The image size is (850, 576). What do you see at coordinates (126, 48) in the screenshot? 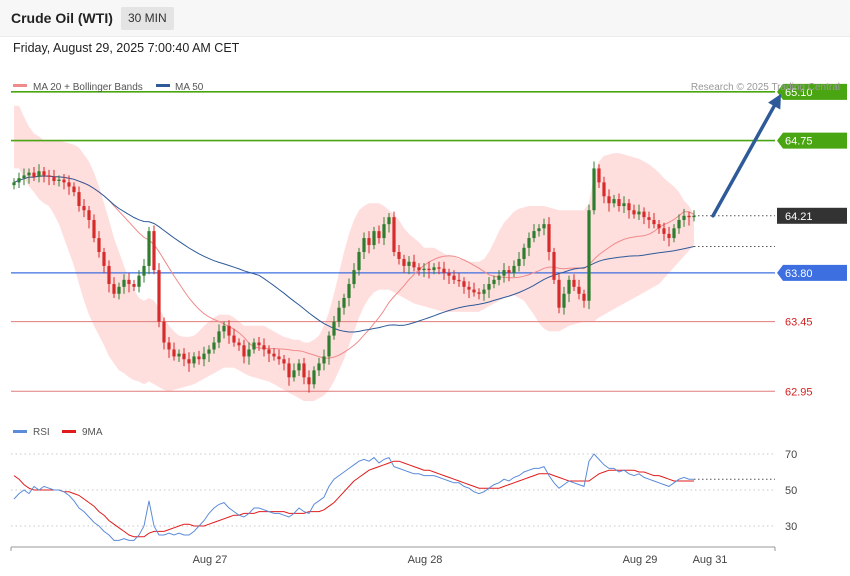
I see `chart-datetime: Friday, August 29, 2025 7:00:40 AM CET` at bounding box center [126, 48].